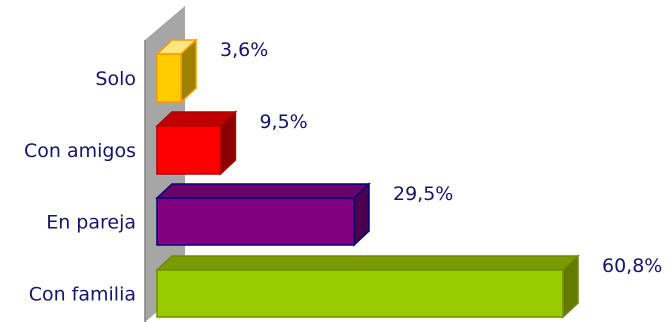 This screenshot has width=672, height=322. What do you see at coordinates (244, 50) in the screenshot?
I see `value-label: 3,6%` at bounding box center [244, 50].